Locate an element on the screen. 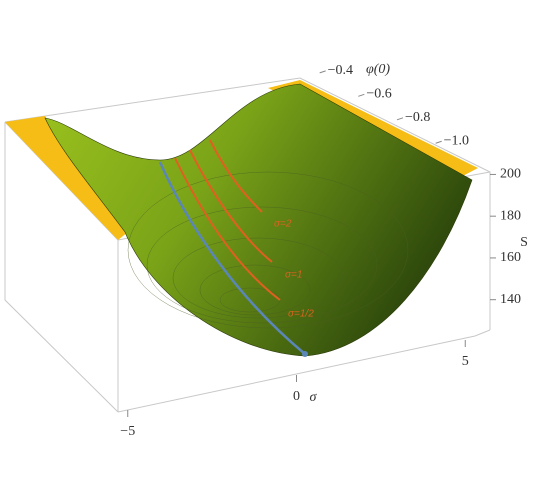 The width and height of the screenshot is (546, 491). tick-label: 140 is located at coordinates (510, 299).